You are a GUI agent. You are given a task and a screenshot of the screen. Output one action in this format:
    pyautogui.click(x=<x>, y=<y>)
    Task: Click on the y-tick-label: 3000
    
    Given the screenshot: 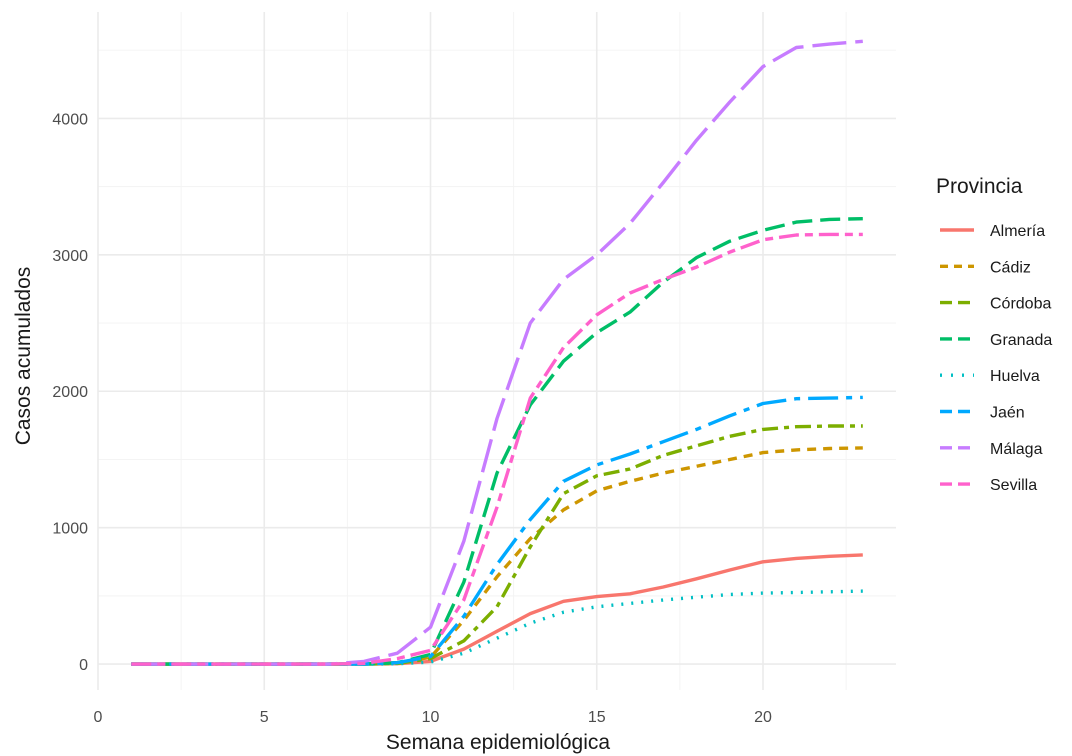 What is the action you would take?
    pyautogui.click(x=70, y=256)
    